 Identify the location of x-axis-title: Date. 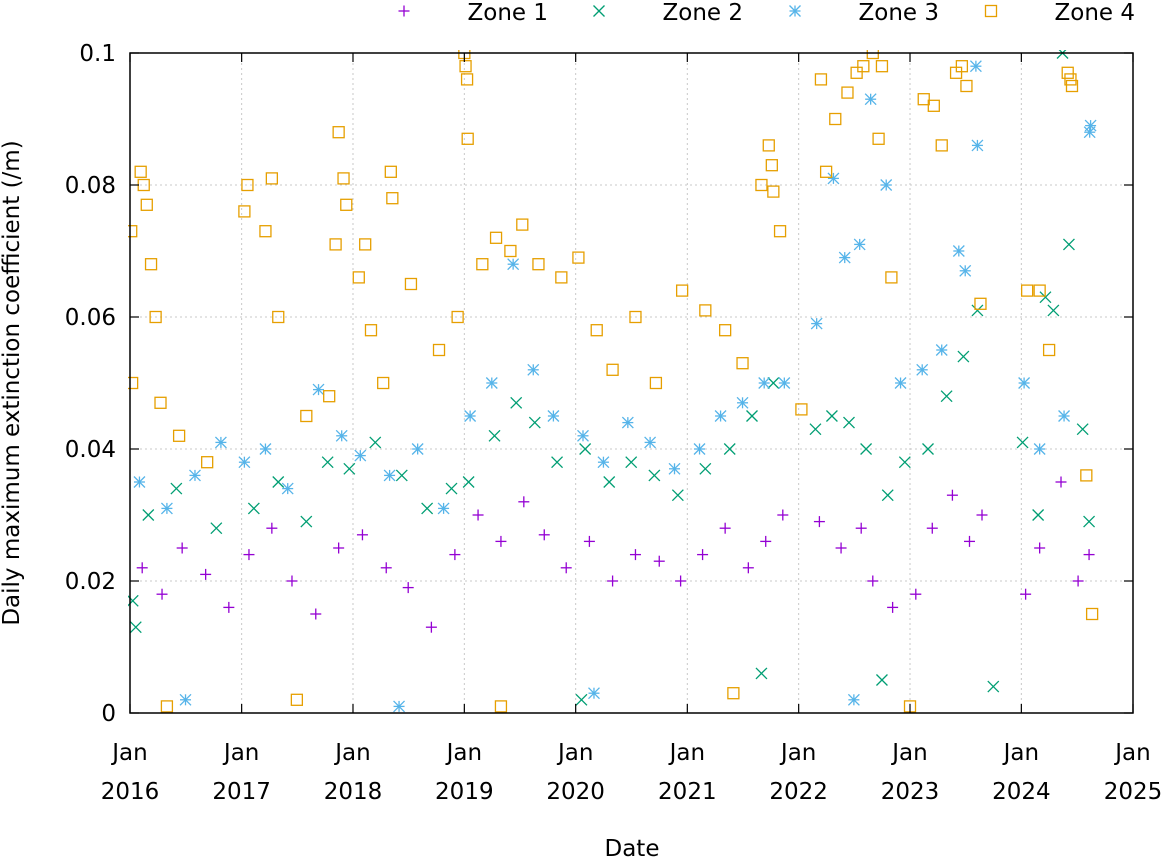
(632, 846).